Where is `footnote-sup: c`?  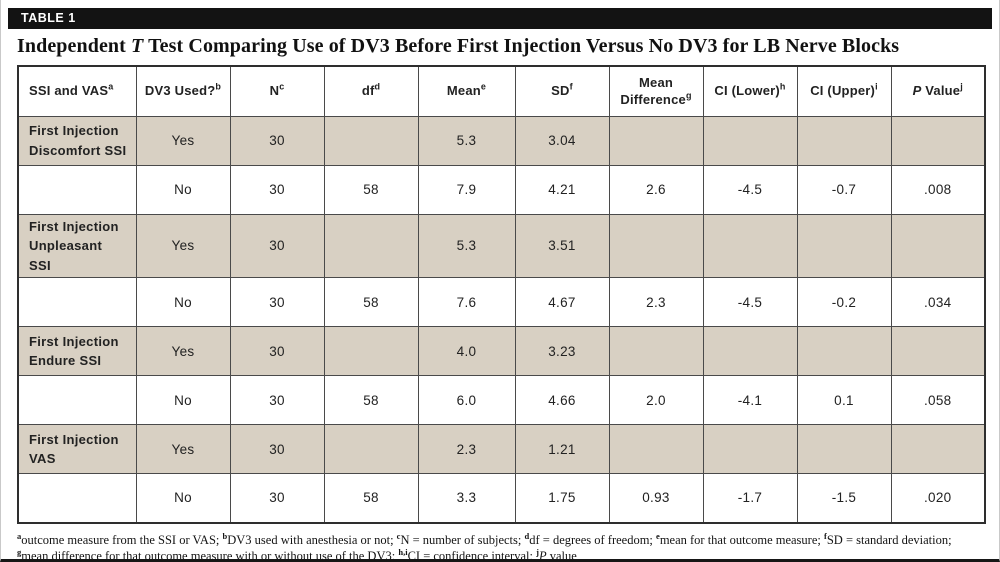 footnote-sup: c is located at coordinates (398, 535).